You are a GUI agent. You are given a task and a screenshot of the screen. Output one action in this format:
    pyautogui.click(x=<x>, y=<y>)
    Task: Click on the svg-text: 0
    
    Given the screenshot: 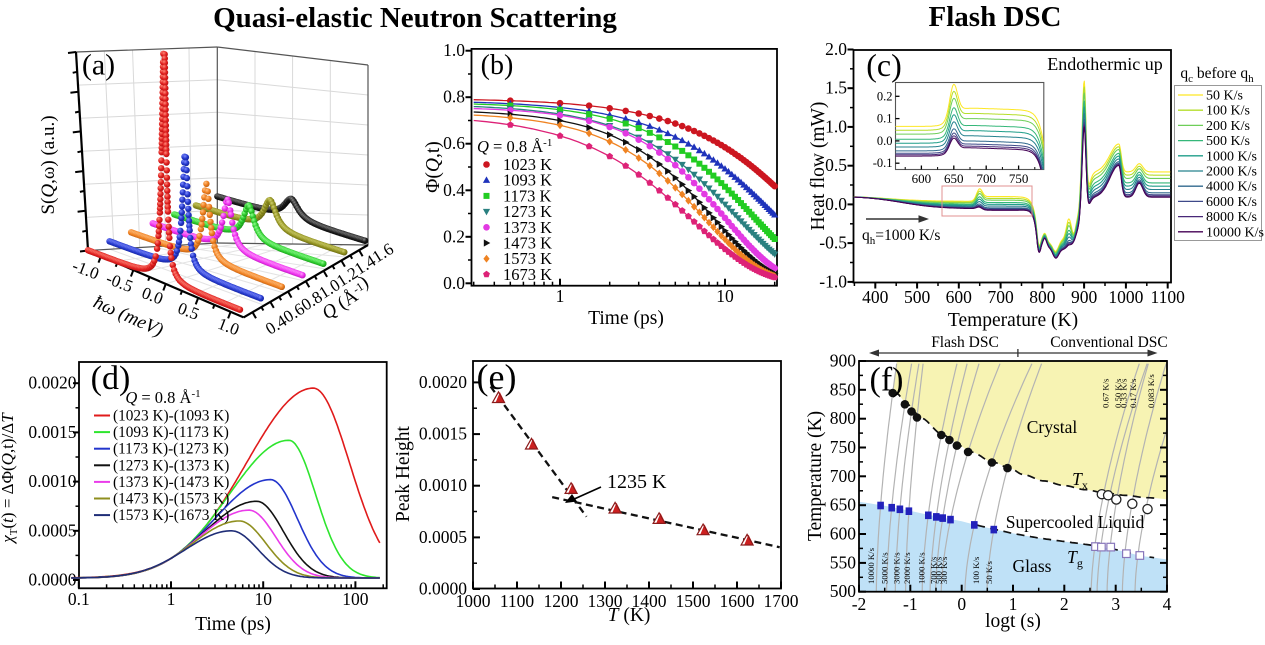 What is the action you would take?
    pyautogui.click(x=961, y=604)
    